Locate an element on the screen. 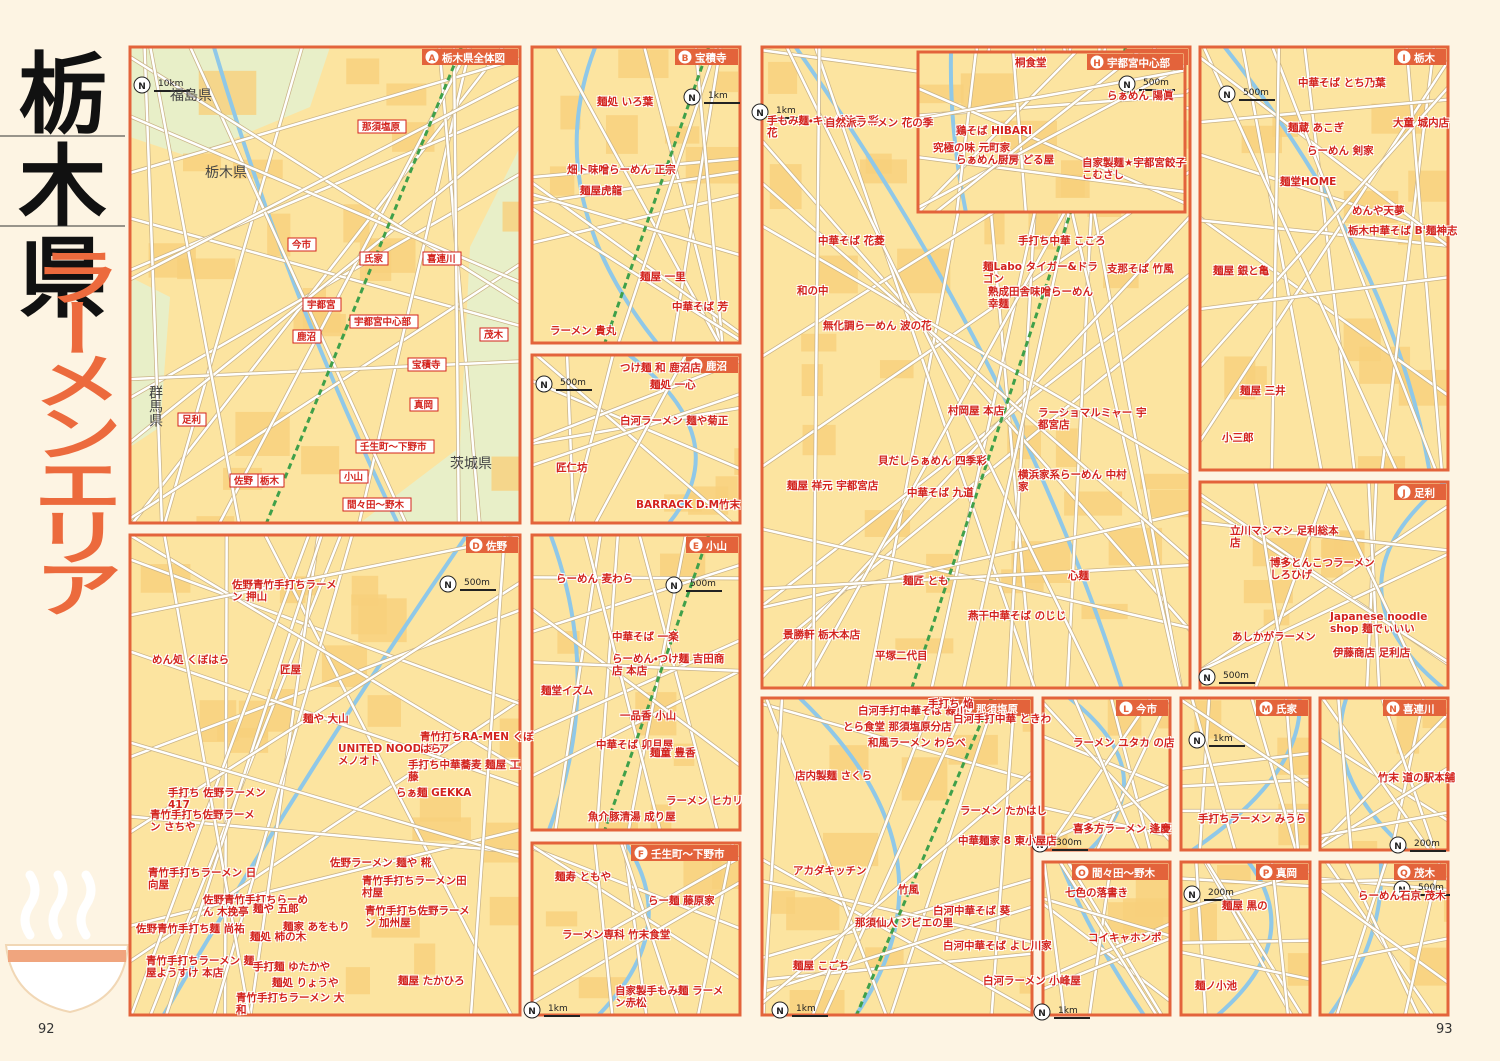  shop-label: 青竹手打ちラーメン 日向屋 is located at coordinates (202, 879).